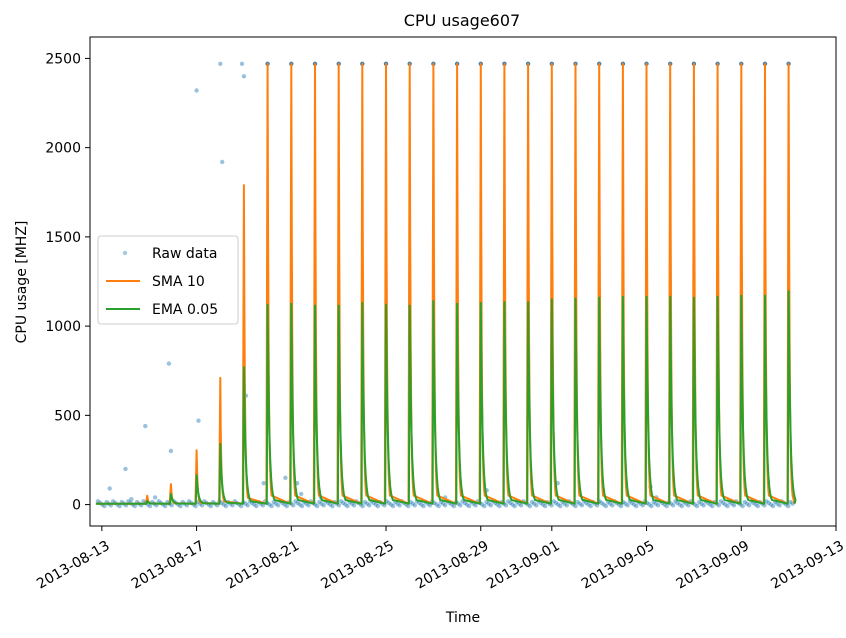 This screenshot has height=638, width=846. I want to click on legend-marker-raw-data, so click(125, 253).